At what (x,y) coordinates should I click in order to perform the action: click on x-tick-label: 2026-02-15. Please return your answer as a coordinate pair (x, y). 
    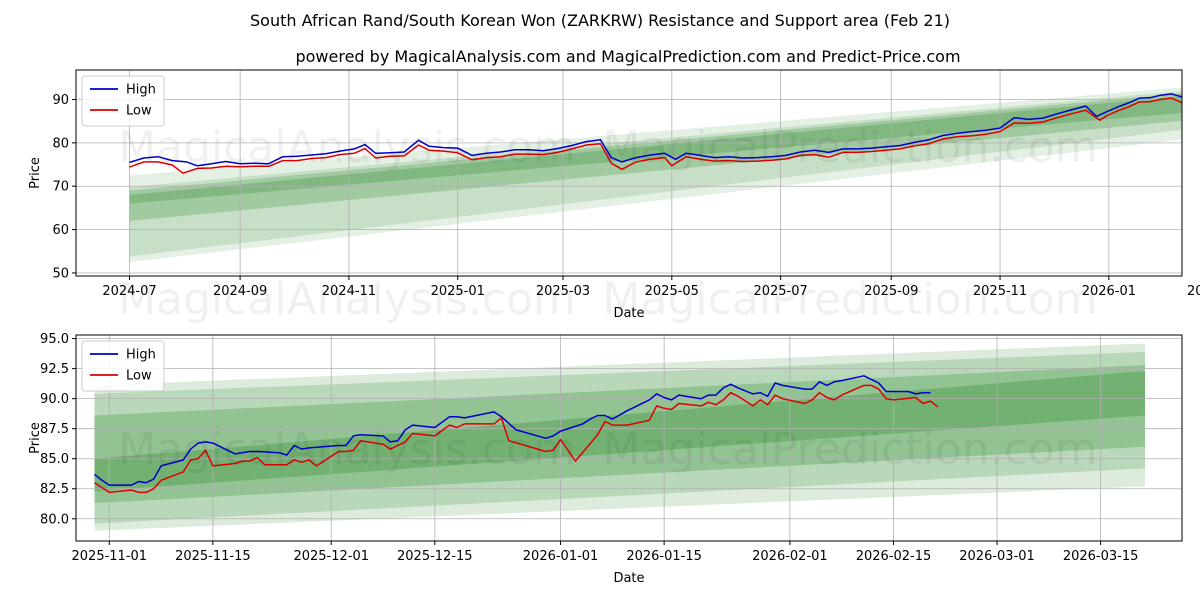
    Looking at the image, I should click on (894, 556).